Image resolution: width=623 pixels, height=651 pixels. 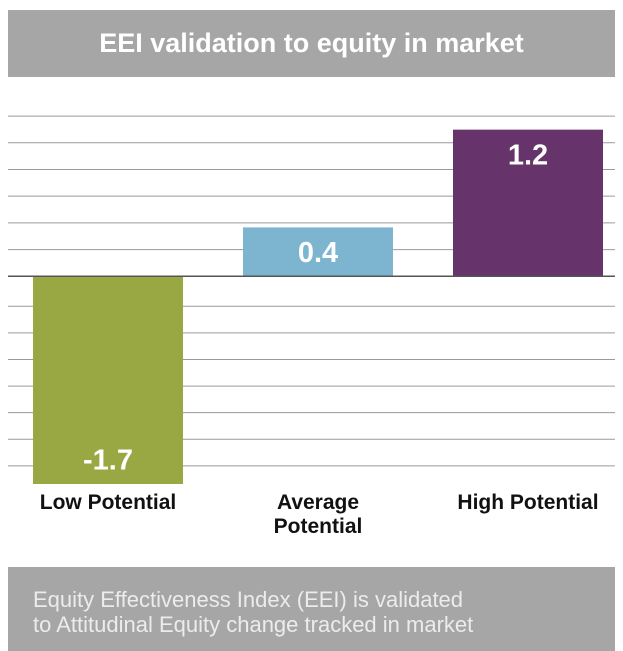 What do you see at coordinates (318, 514) in the screenshot?
I see `category-label: Average Potential` at bounding box center [318, 514].